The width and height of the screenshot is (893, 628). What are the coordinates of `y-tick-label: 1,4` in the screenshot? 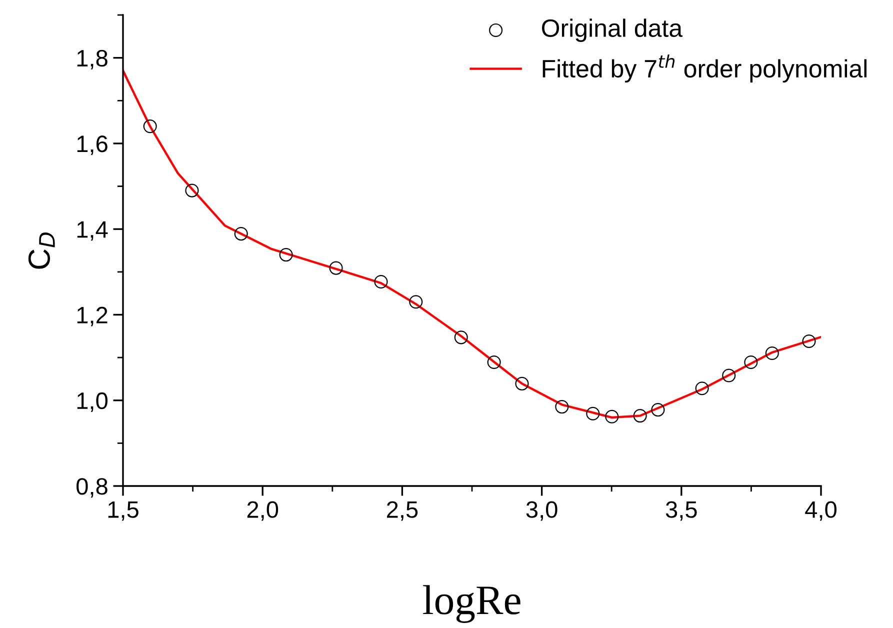 It's located at (92, 231).